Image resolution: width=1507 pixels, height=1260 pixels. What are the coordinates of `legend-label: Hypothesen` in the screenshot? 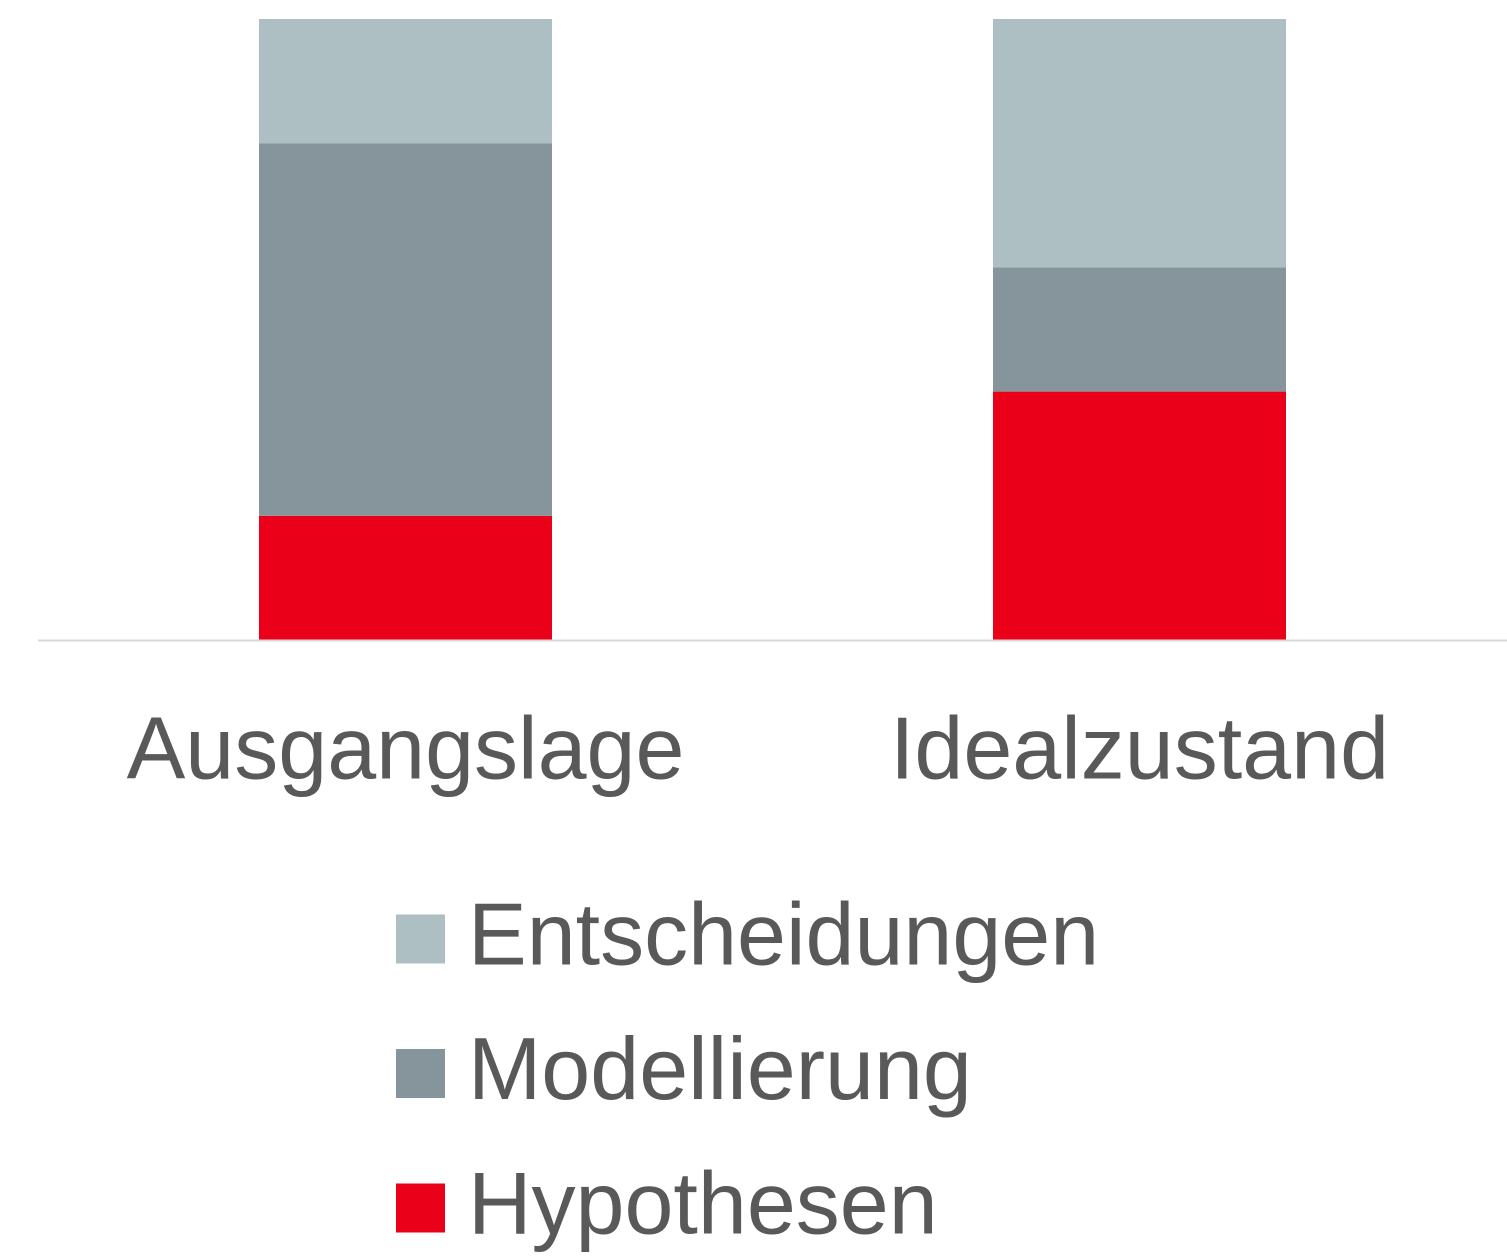 It's located at (703, 1202).